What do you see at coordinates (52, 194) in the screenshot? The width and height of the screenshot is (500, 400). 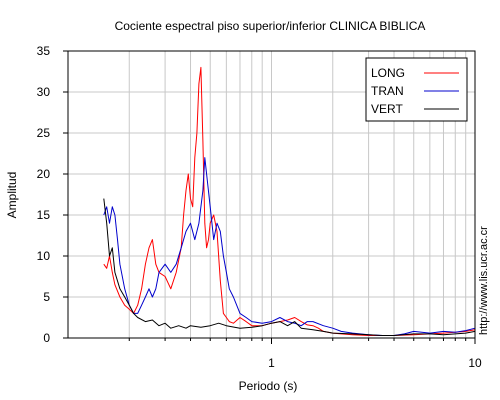 I see `y-axis: 0 5 10 15 20 25 30 35` at bounding box center [52, 194].